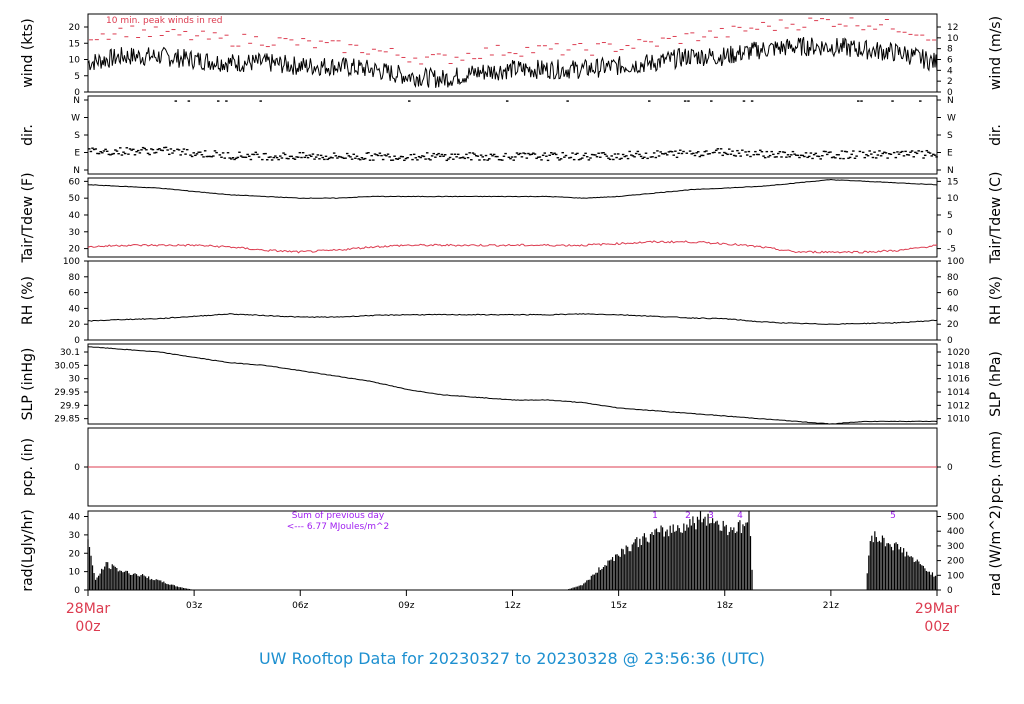 The width and height of the screenshot is (1024, 704). What do you see at coordinates (67, 366) in the screenshot?
I see `y-tick-label: 30.05` at bounding box center [67, 366].